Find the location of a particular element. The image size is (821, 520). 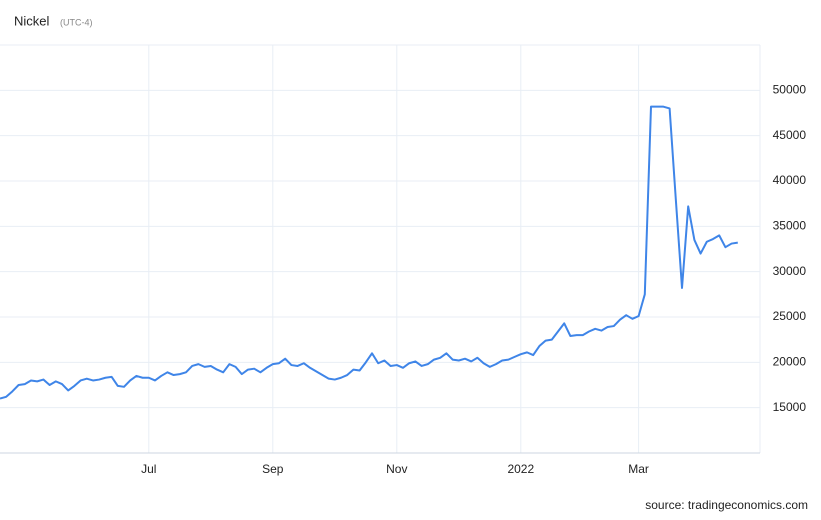

y-tick-label: 35000 is located at coordinates (790, 226).